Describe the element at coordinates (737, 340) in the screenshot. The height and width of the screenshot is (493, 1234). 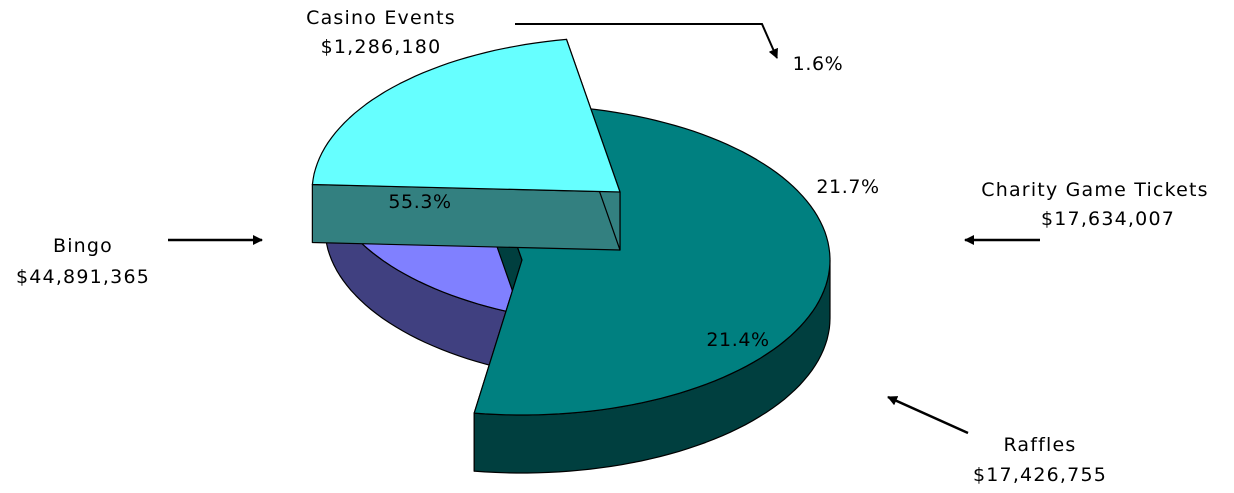
I see `slice-percent-raffles: 21.4%` at that location.